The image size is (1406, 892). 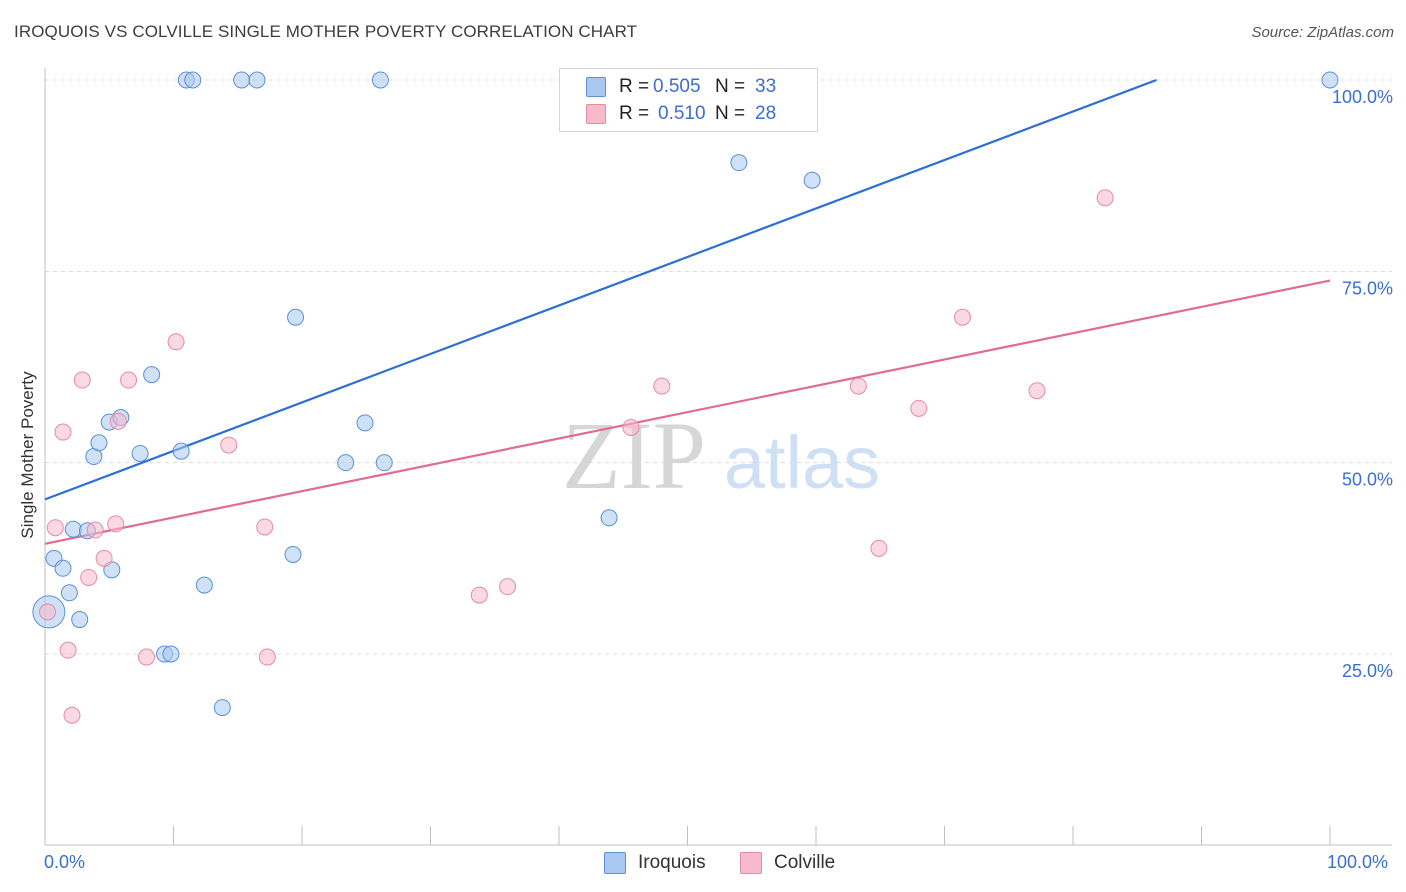 What do you see at coordinates (1362, 384) in the screenshot?
I see `y-tick-labels: 25.0% 50.0% 75.0% 100.0%` at bounding box center [1362, 384].